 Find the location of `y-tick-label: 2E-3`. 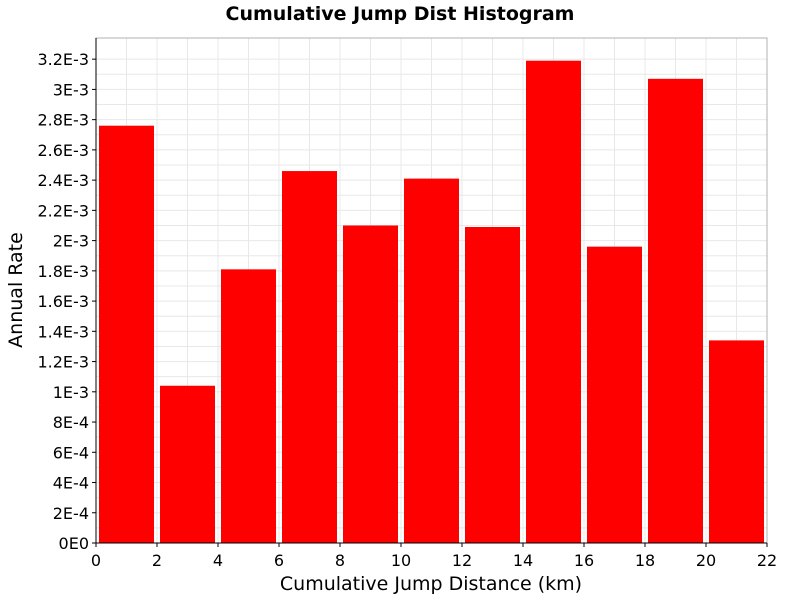

y-tick-label: 2E-3 is located at coordinates (71, 241).